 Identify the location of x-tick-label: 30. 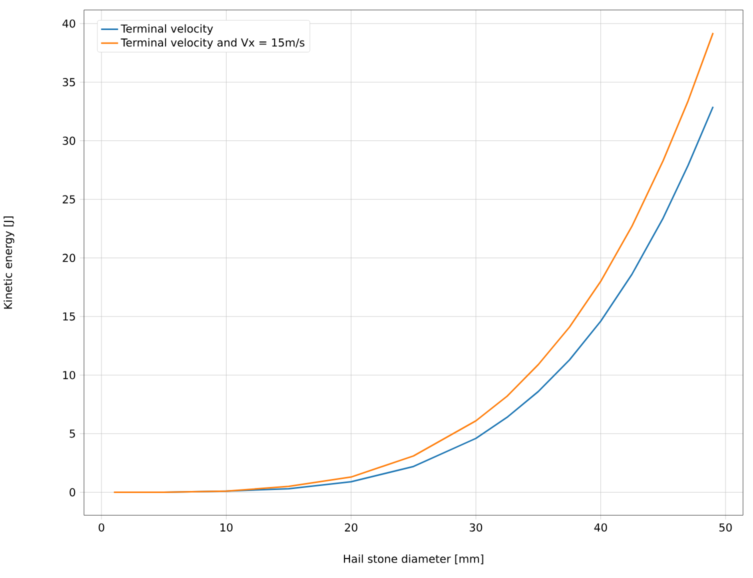
(476, 527).